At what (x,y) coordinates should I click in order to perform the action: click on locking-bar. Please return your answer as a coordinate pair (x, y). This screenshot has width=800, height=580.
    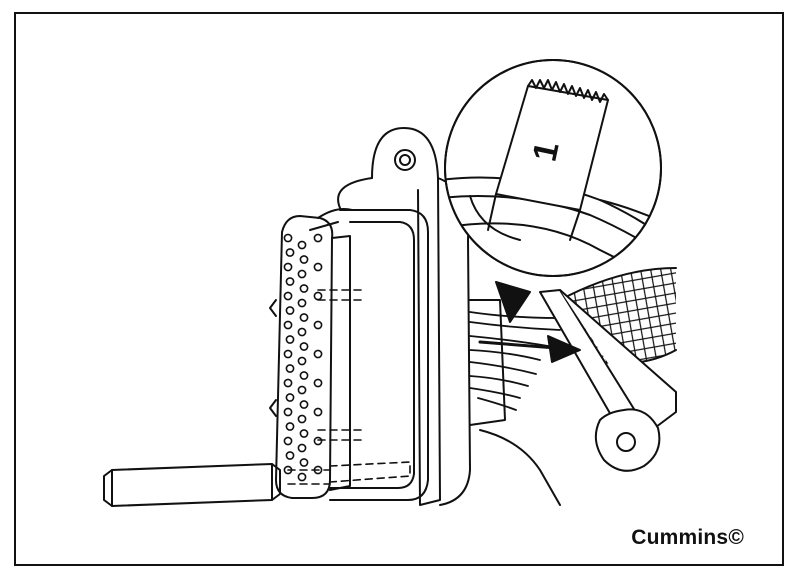
    Looking at the image, I should click on (192, 485).